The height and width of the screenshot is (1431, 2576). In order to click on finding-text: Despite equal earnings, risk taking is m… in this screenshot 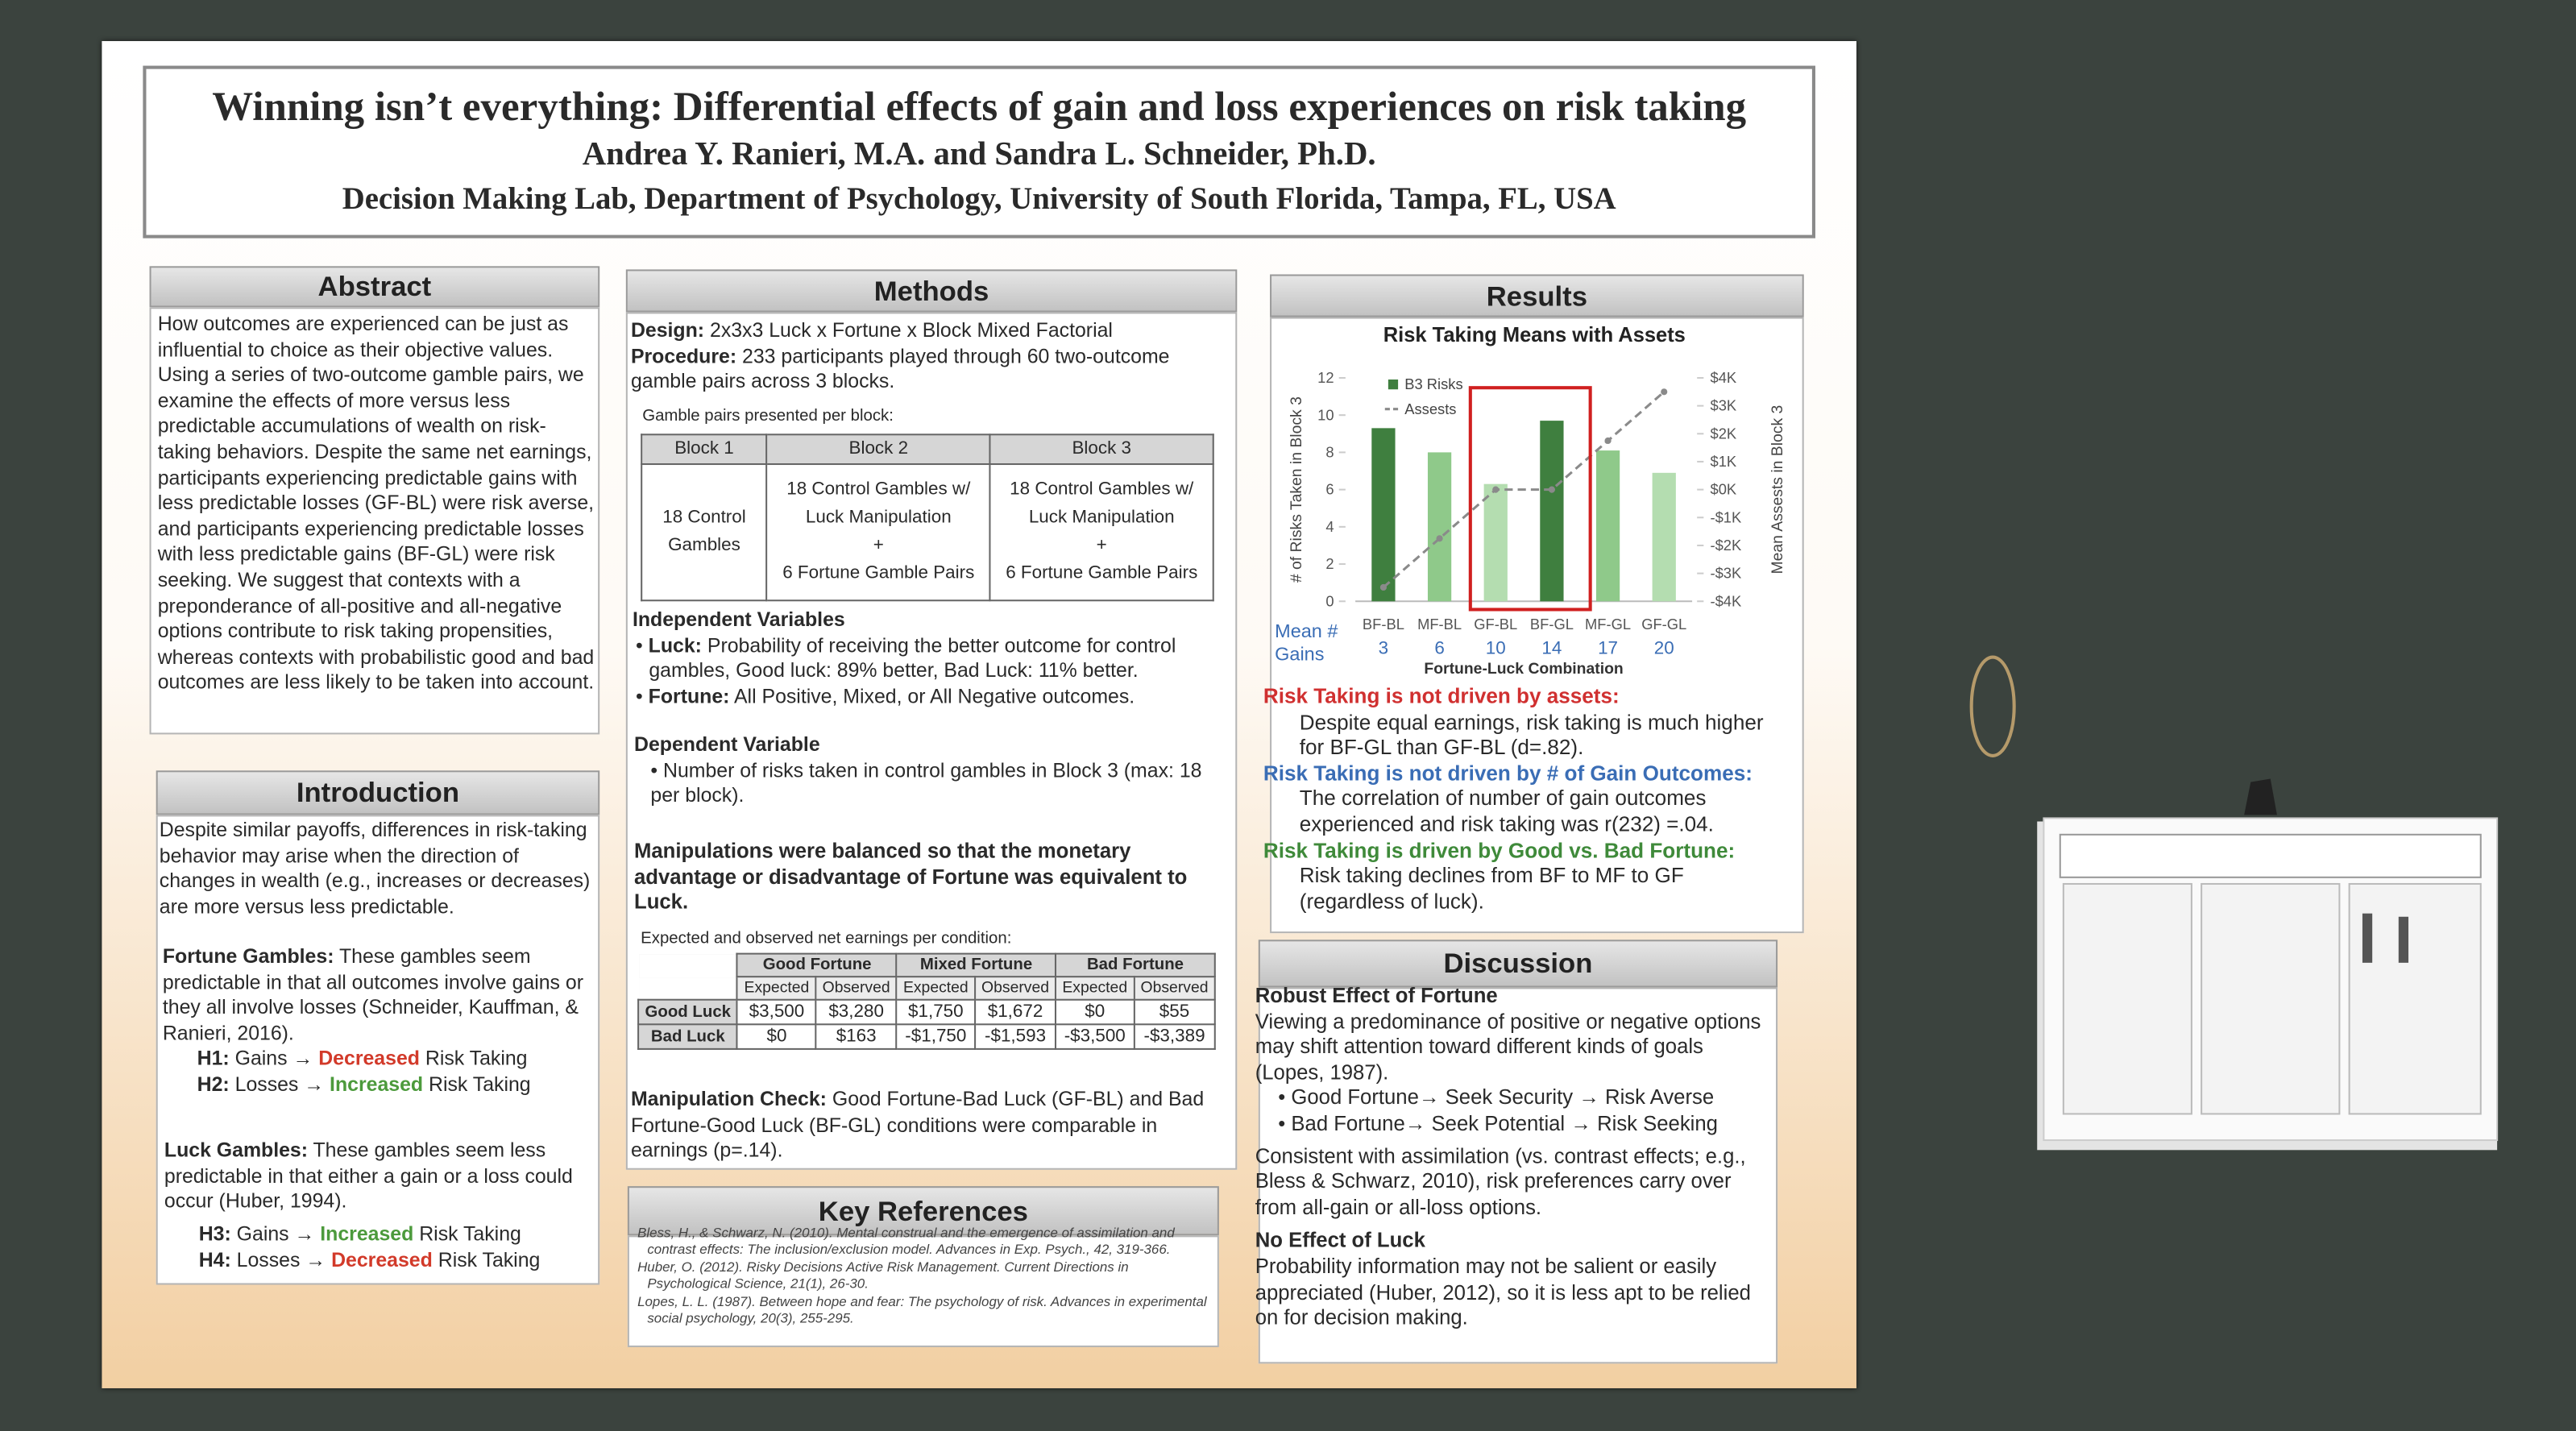, I will do `click(1531, 734)`.